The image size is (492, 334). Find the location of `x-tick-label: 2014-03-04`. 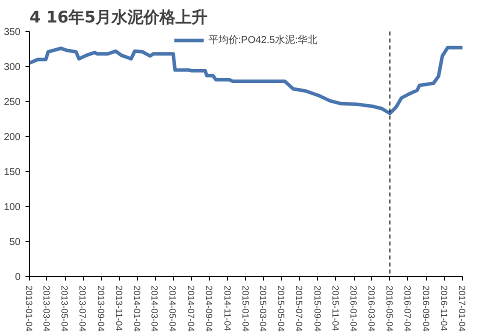

x-tick-label: 2014-03-04 is located at coordinates (155, 309).